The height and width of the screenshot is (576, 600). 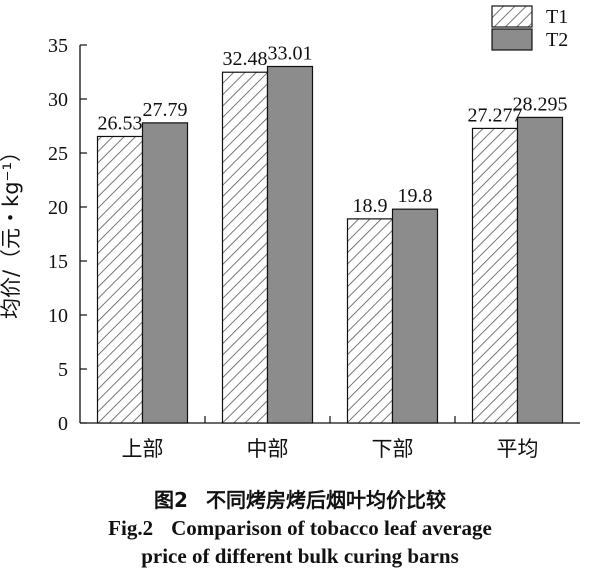 I want to click on x-category-label: 上部, so click(x=143, y=449).